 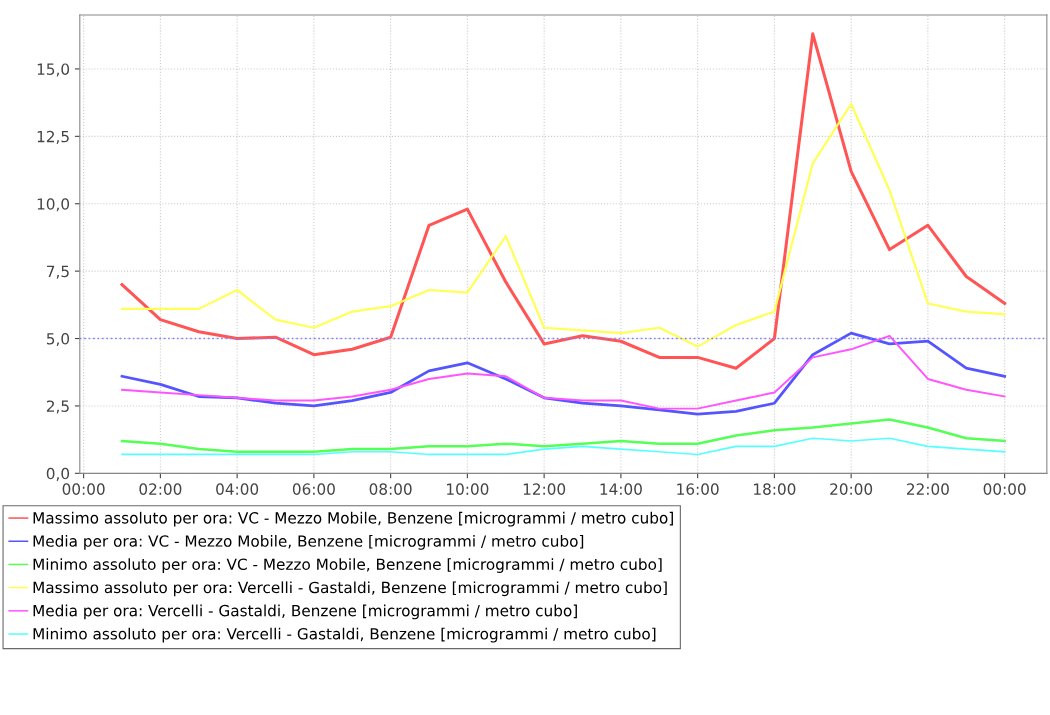 I want to click on x-tick-label: 18:00, so click(x=775, y=489).